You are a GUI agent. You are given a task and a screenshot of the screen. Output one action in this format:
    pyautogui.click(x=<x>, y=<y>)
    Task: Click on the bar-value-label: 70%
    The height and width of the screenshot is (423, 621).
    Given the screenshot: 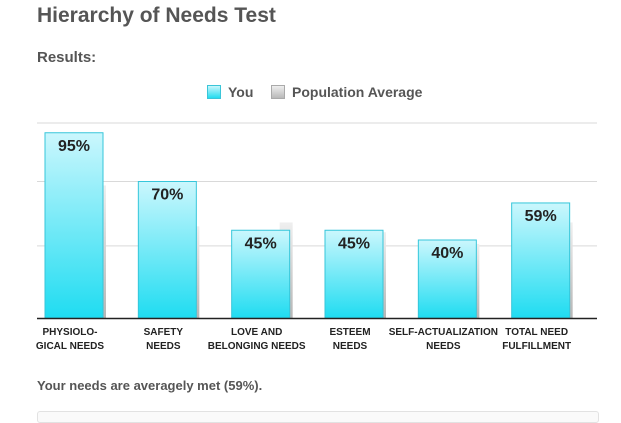 What is the action you would take?
    pyautogui.click(x=167, y=195)
    